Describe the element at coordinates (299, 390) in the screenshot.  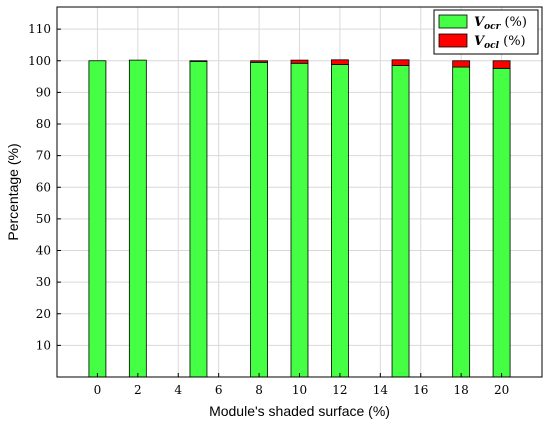
I see `x-tick-label: 10` at that location.